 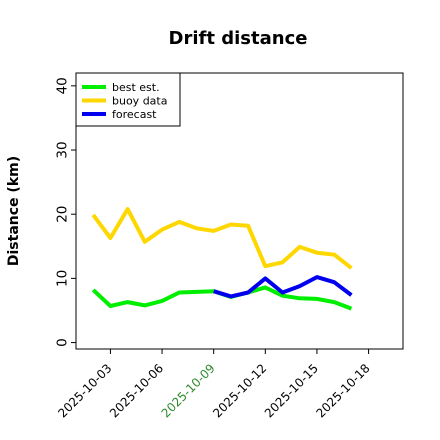 What do you see at coordinates (84, 390) in the screenshot?
I see `x-tick-label: 2025-10-03` at bounding box center [84, 390].